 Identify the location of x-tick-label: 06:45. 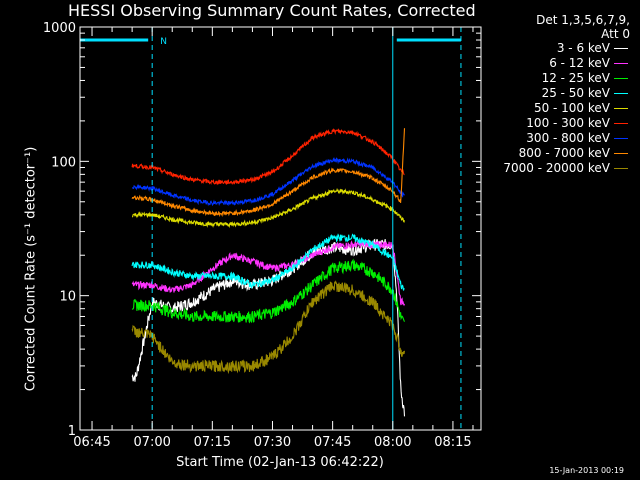
(91, 442).